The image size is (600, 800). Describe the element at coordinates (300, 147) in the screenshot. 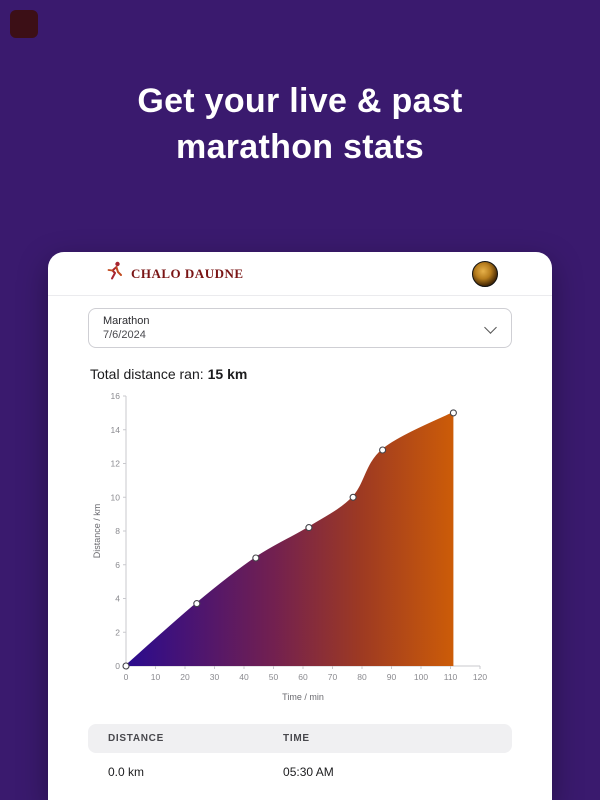

I see `hero-title-line2: marathon stats` at that location.